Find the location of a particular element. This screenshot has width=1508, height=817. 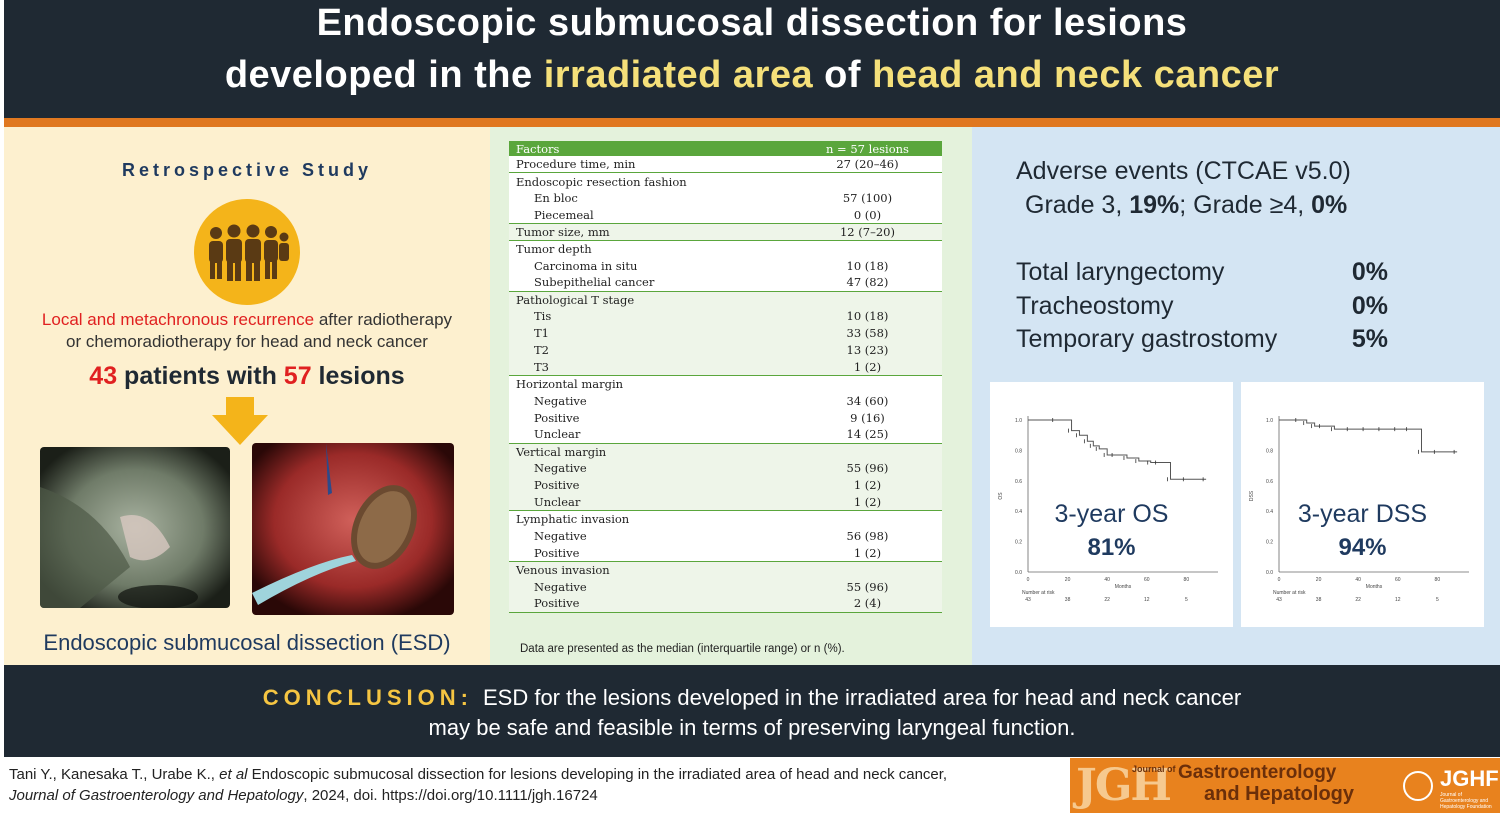

column-header-n: n = 57 lesions is located at coordinates (867, 148).